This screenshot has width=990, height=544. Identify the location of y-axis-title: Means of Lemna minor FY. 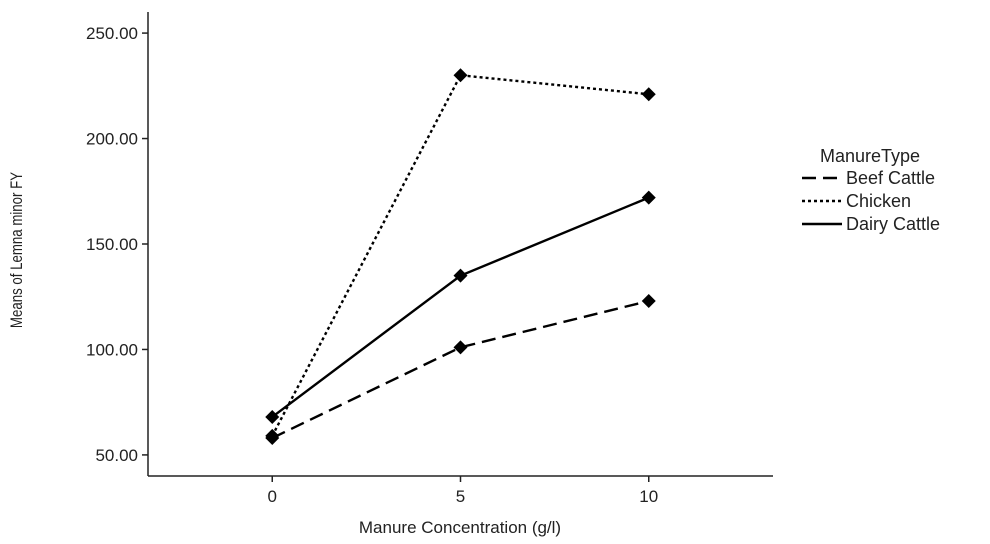
(17, 250).